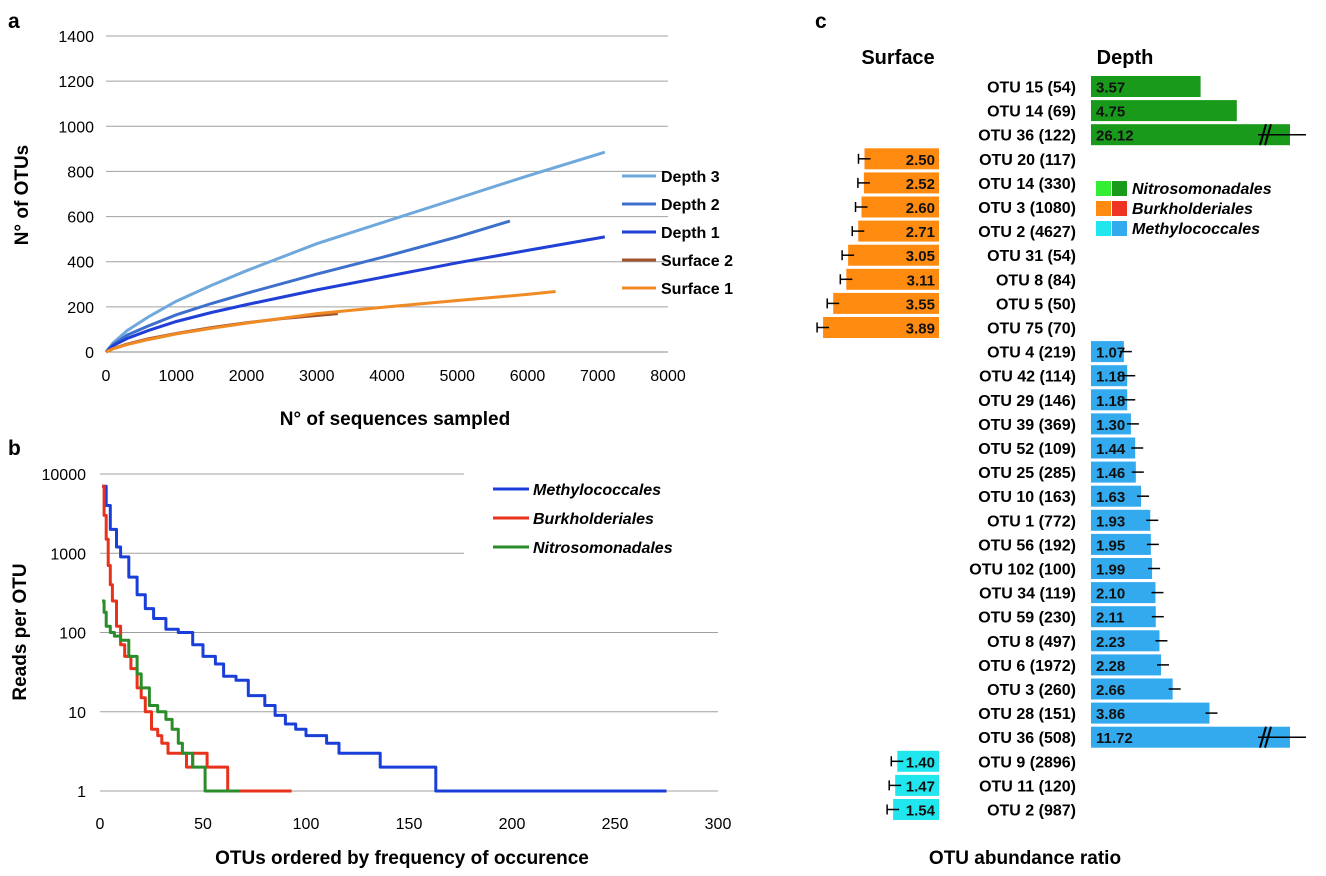  What do you see at coordinates (1027, 184) in the screenshot?
I see `otu-label: OTU 14 (330)` at bounding box center [1027, 184].